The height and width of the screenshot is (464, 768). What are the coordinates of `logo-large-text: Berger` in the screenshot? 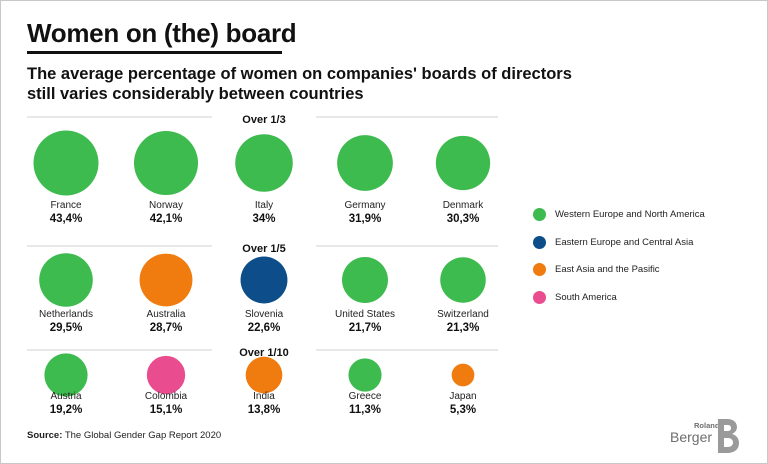 It's located at (691, 437).